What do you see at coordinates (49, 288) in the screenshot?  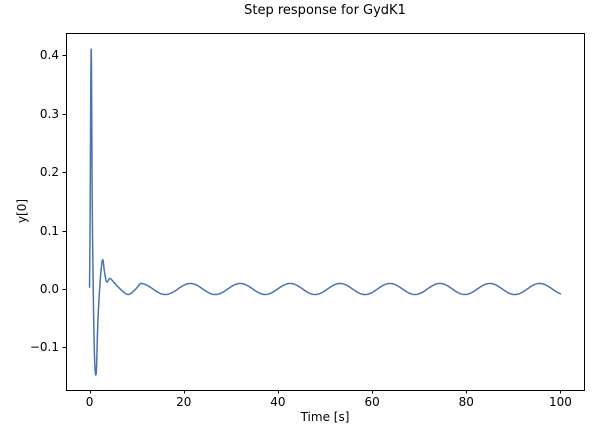 I see `y-tick-label: 0.0` at bounding box center [49, 288].